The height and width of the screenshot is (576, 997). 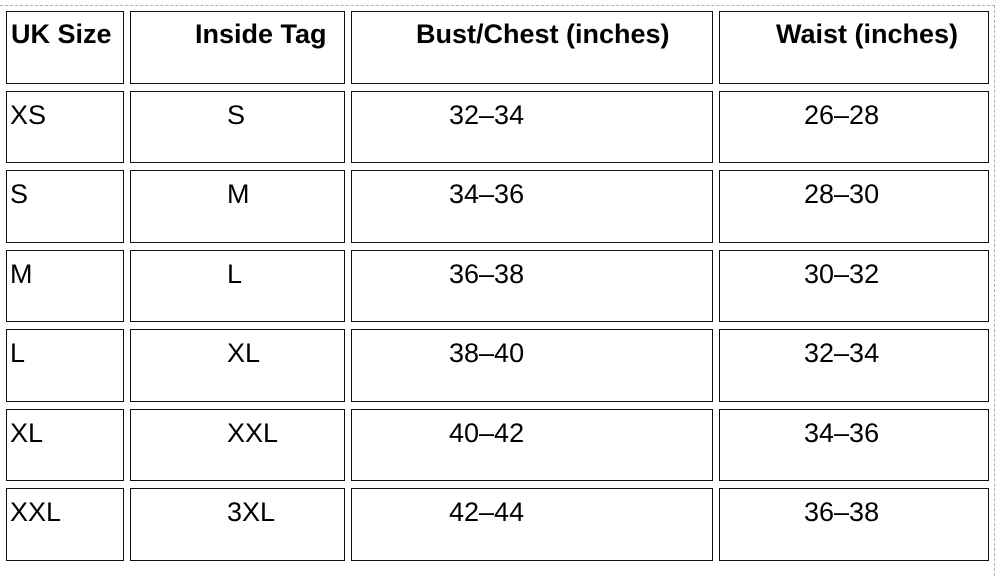 What do you see at coordinates (532, 286) in the screenshot?
I see `table-cell-bust-chest: 36–38` at bounding box center [532, 286].